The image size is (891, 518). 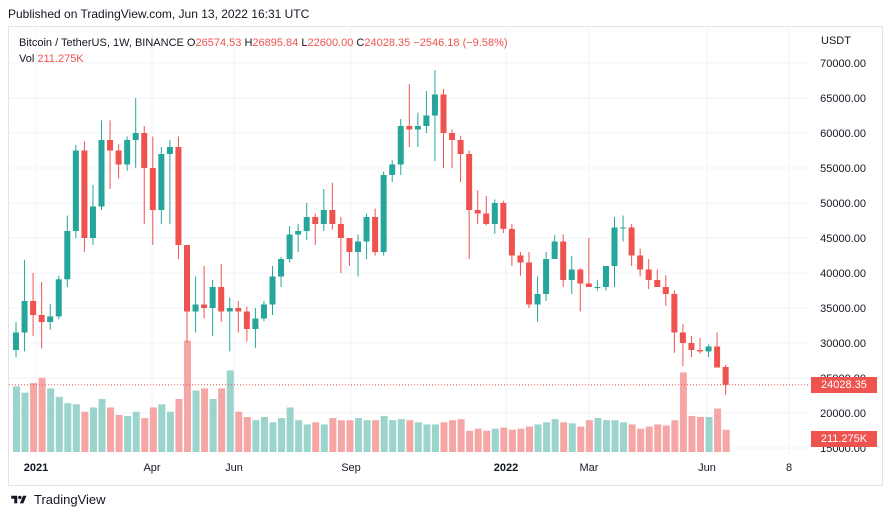 What do you see at coordinates (248, 43) in the screenshot?
I see `high-label: H` at bounding box center [248, 43].